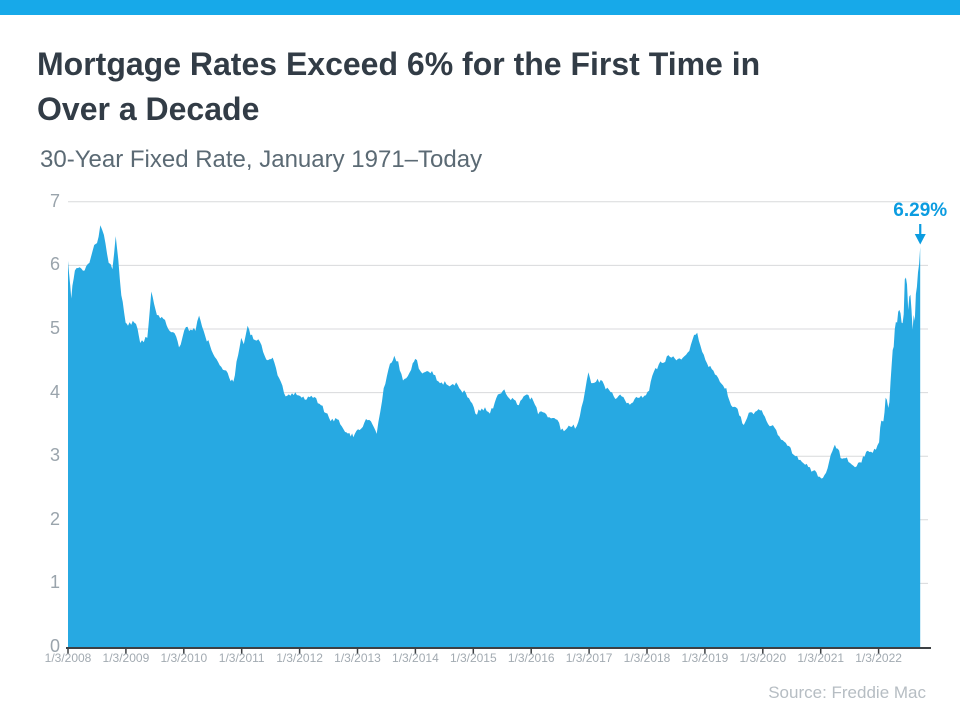 This screenshot has height=720, width=960. I want to click on page-title-line-2: Over a Decade, so click(148, 109).